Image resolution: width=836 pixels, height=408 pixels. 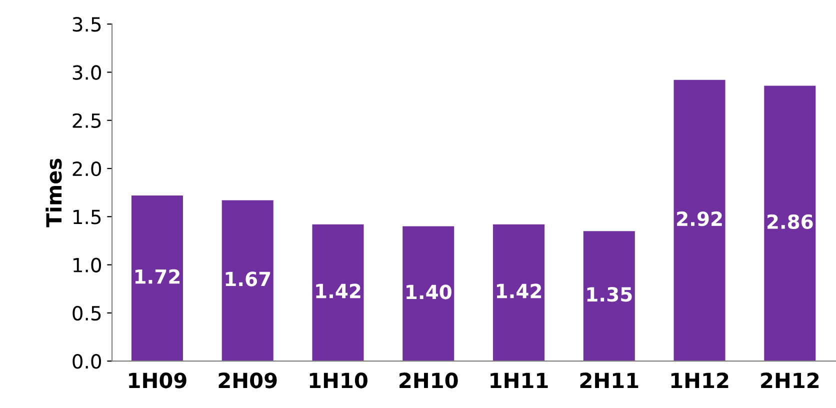 I want to click on data-label: 1.35, so click(x=609, y=294).